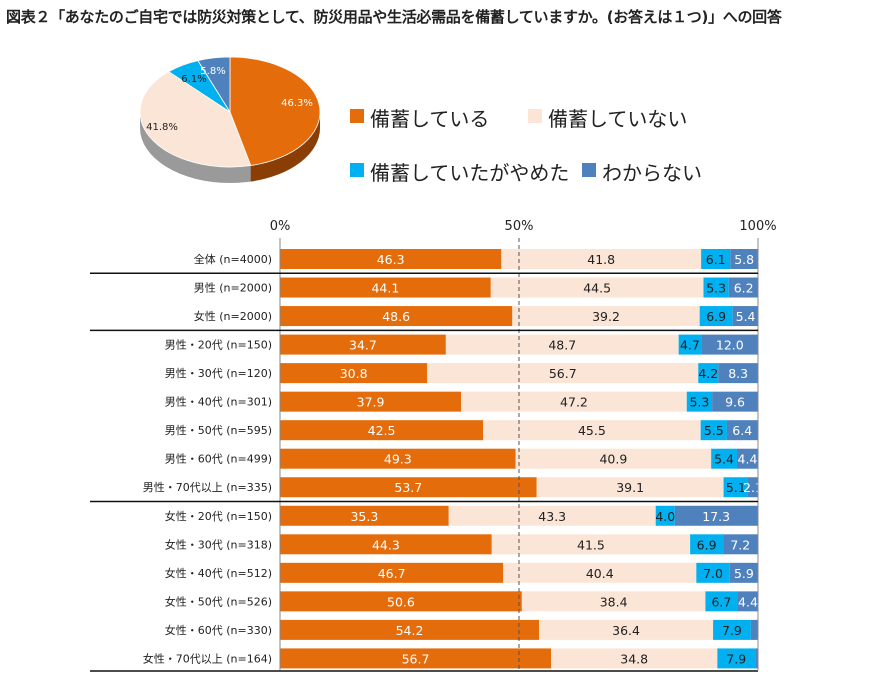  What do you see at coordinates (218, 373) in the screenshot?
I see `category-label: 男性・30代 (n=120)` at bounding box center [218, 373].